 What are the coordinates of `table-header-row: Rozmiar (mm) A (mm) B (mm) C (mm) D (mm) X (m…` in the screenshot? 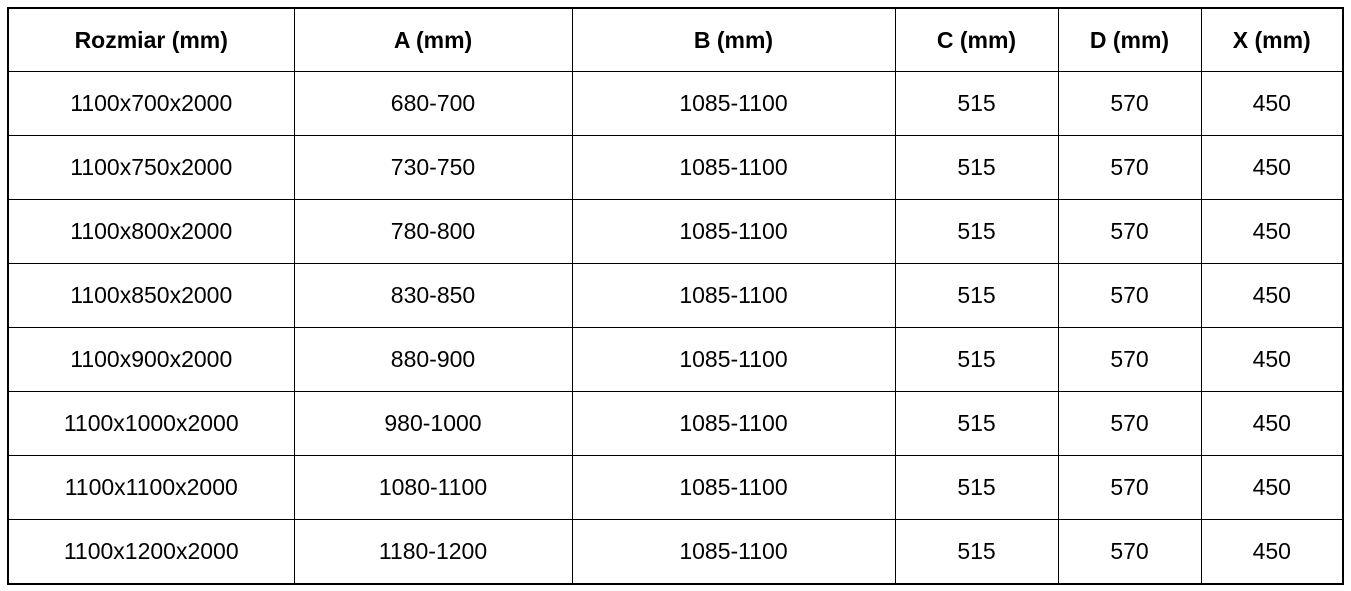 It's located at (675, 39).